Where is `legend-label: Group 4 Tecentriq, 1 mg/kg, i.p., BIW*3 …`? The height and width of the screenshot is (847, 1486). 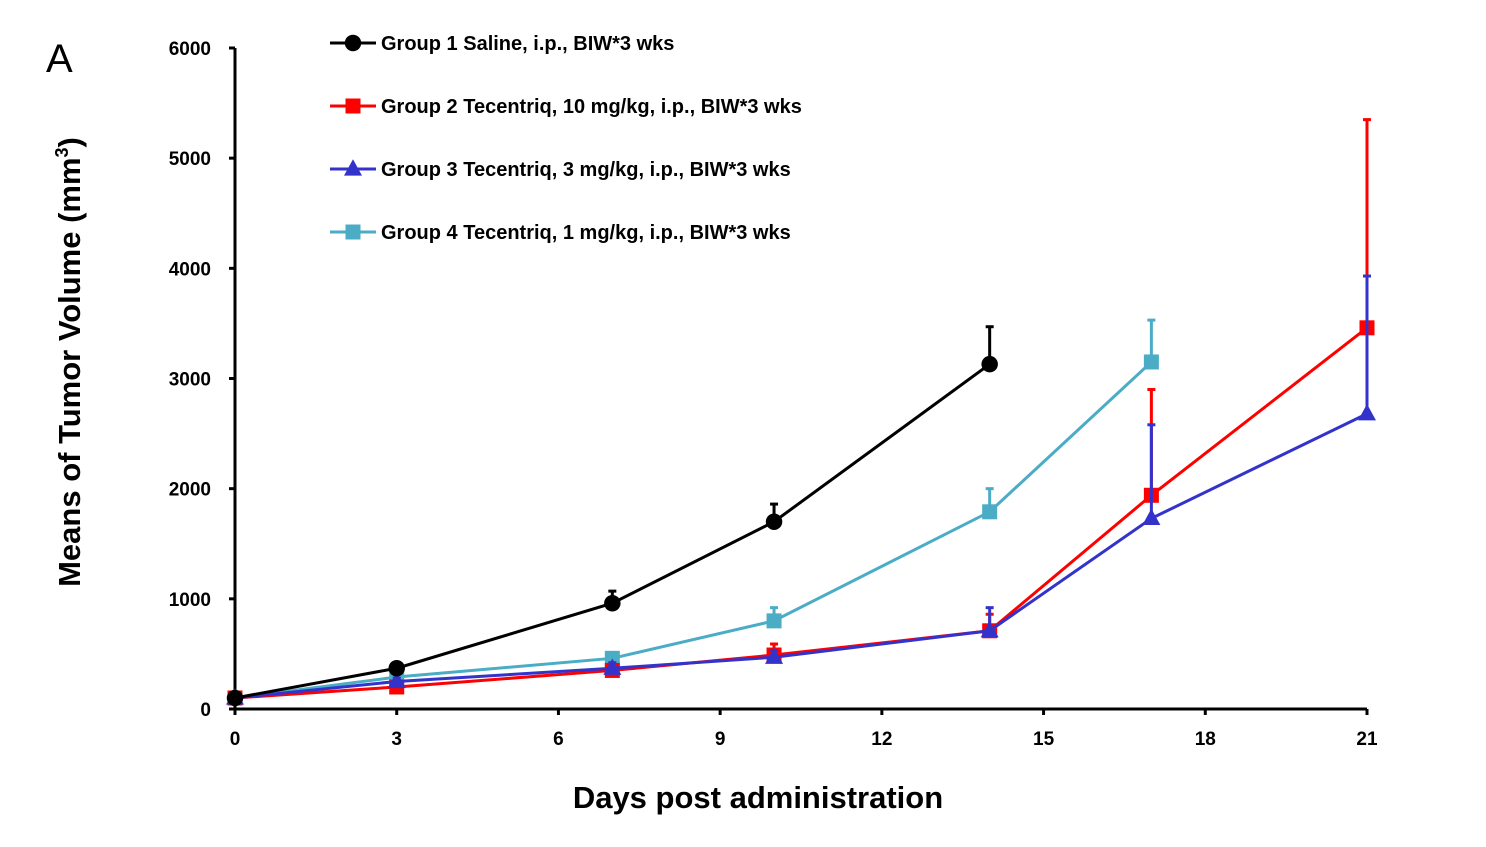 legend-label: Group 4 Tecentriq, 1 mg/kg, i.p., BIW*3 … is located at coordinates (586, 233).